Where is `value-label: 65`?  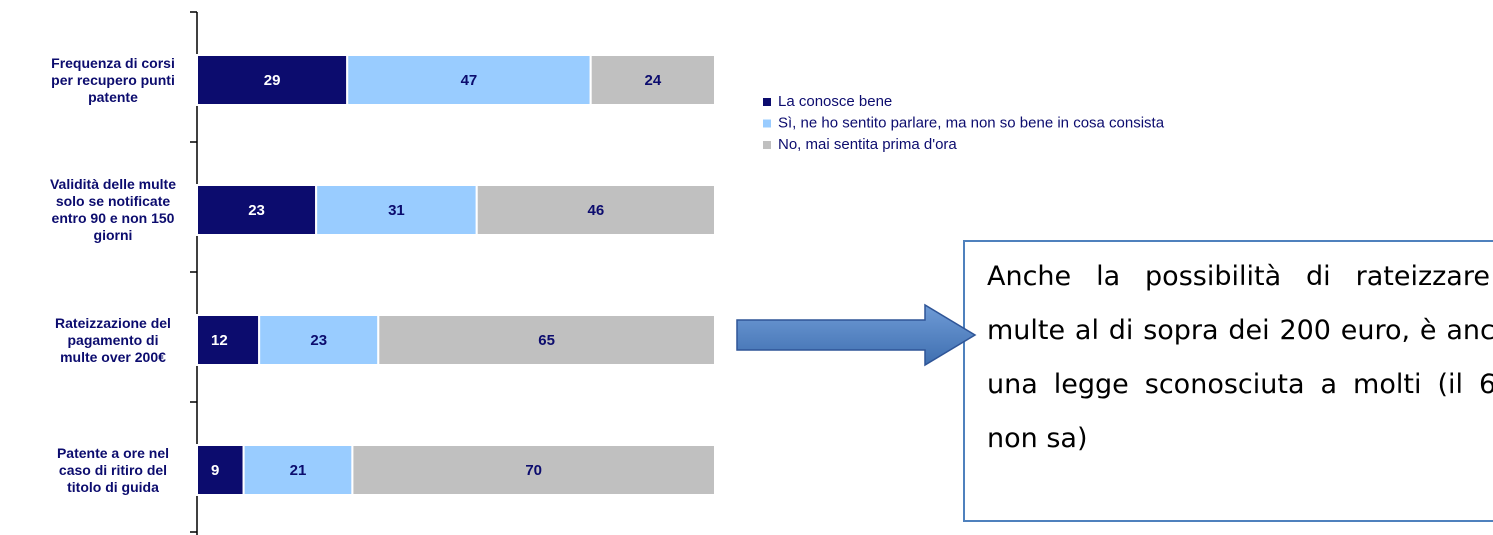 value-label: 65 is located at coordinates (546, 340).